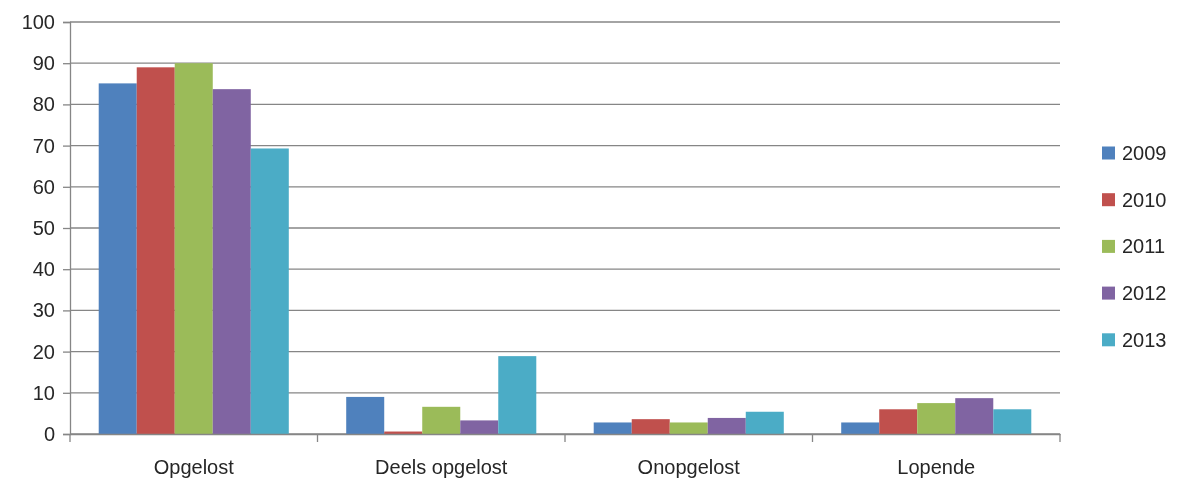 Image resolution: width=1179 pixels, height=482 pixels. I want to click on legend-label: 2011, so click(1144, 246).